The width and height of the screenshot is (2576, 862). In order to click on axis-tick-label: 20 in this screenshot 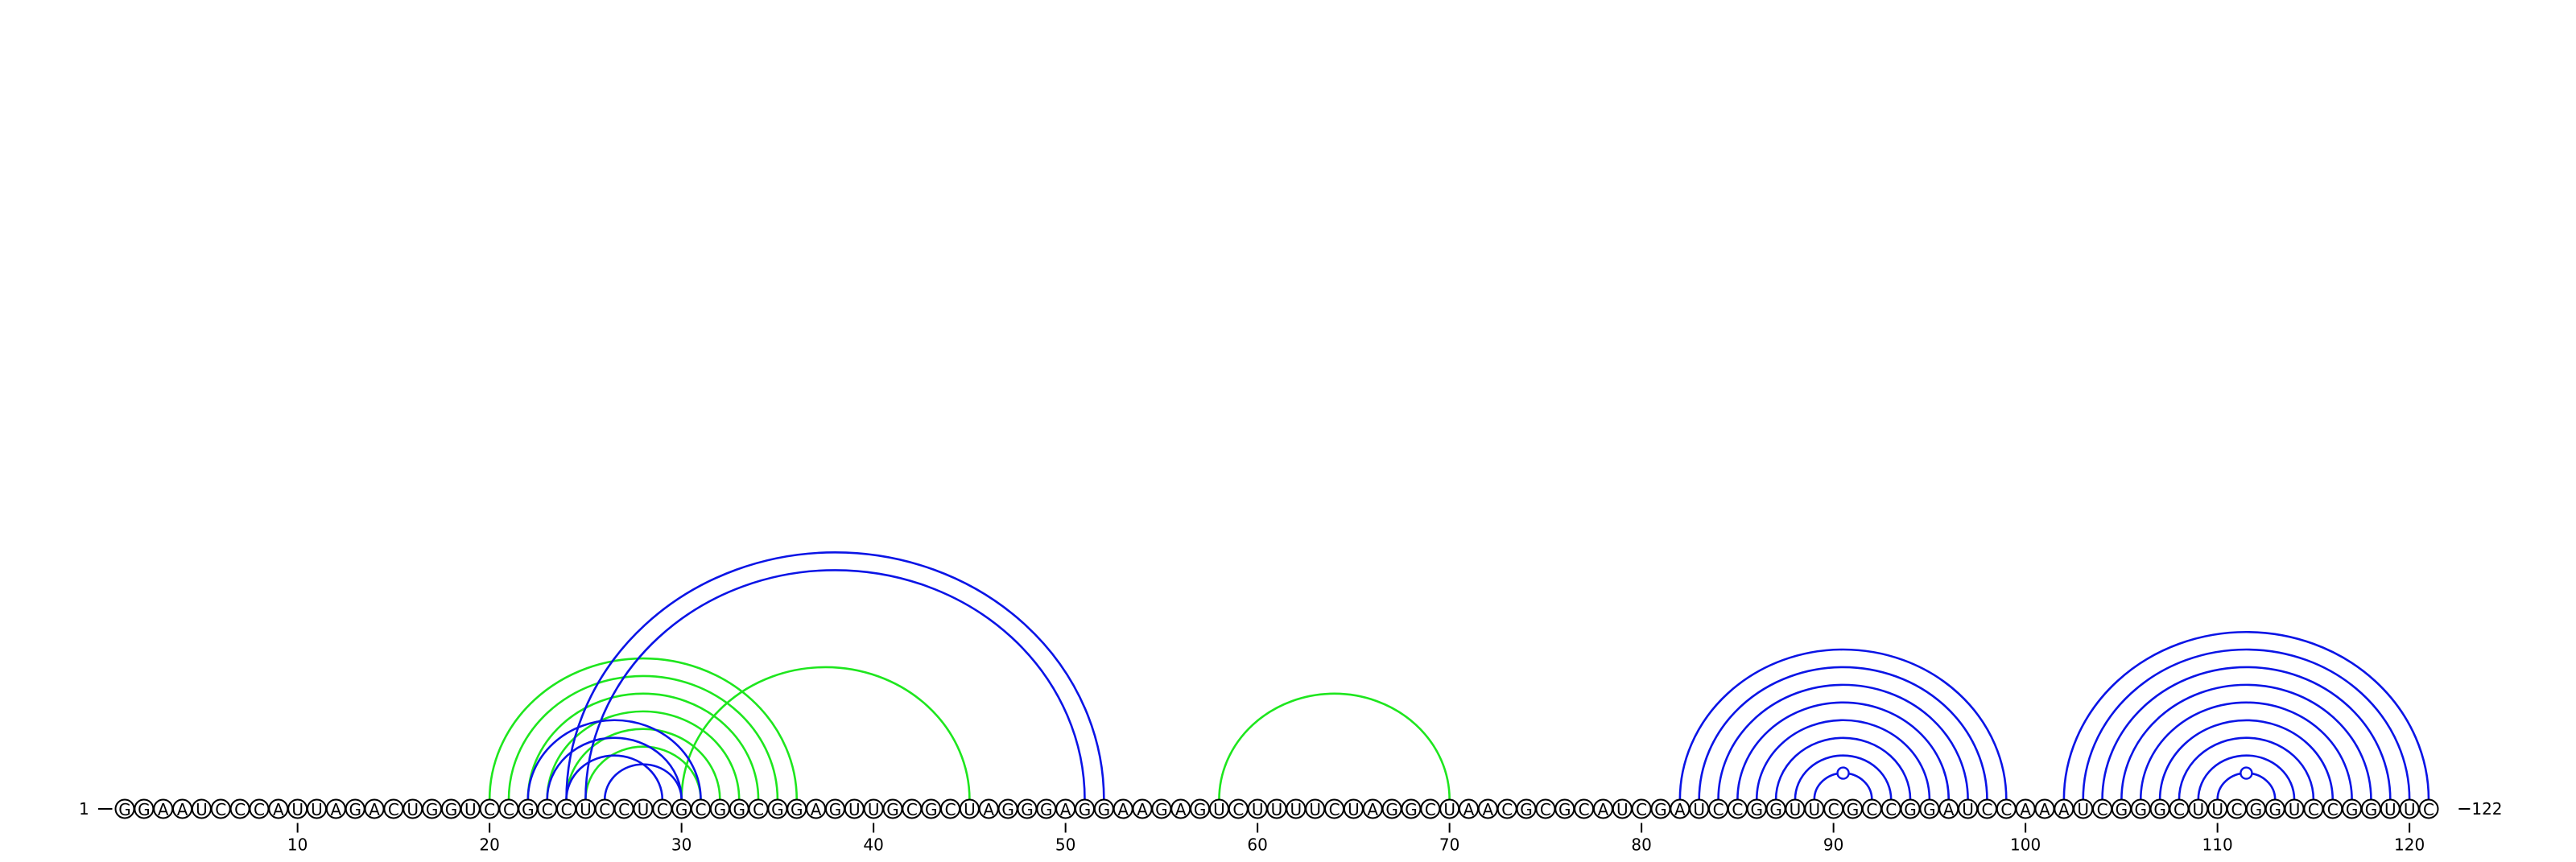, I will do `click(489, 845)`.